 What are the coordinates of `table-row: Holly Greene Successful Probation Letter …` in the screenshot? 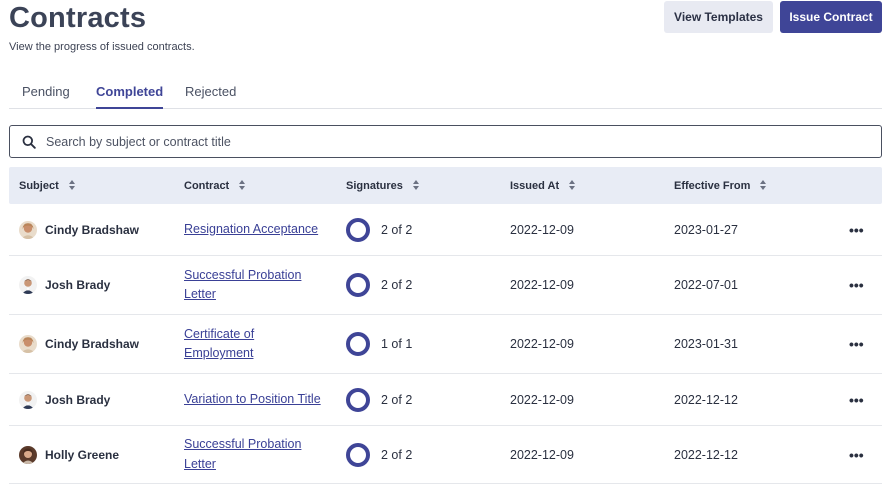 It's located at (445, 455).